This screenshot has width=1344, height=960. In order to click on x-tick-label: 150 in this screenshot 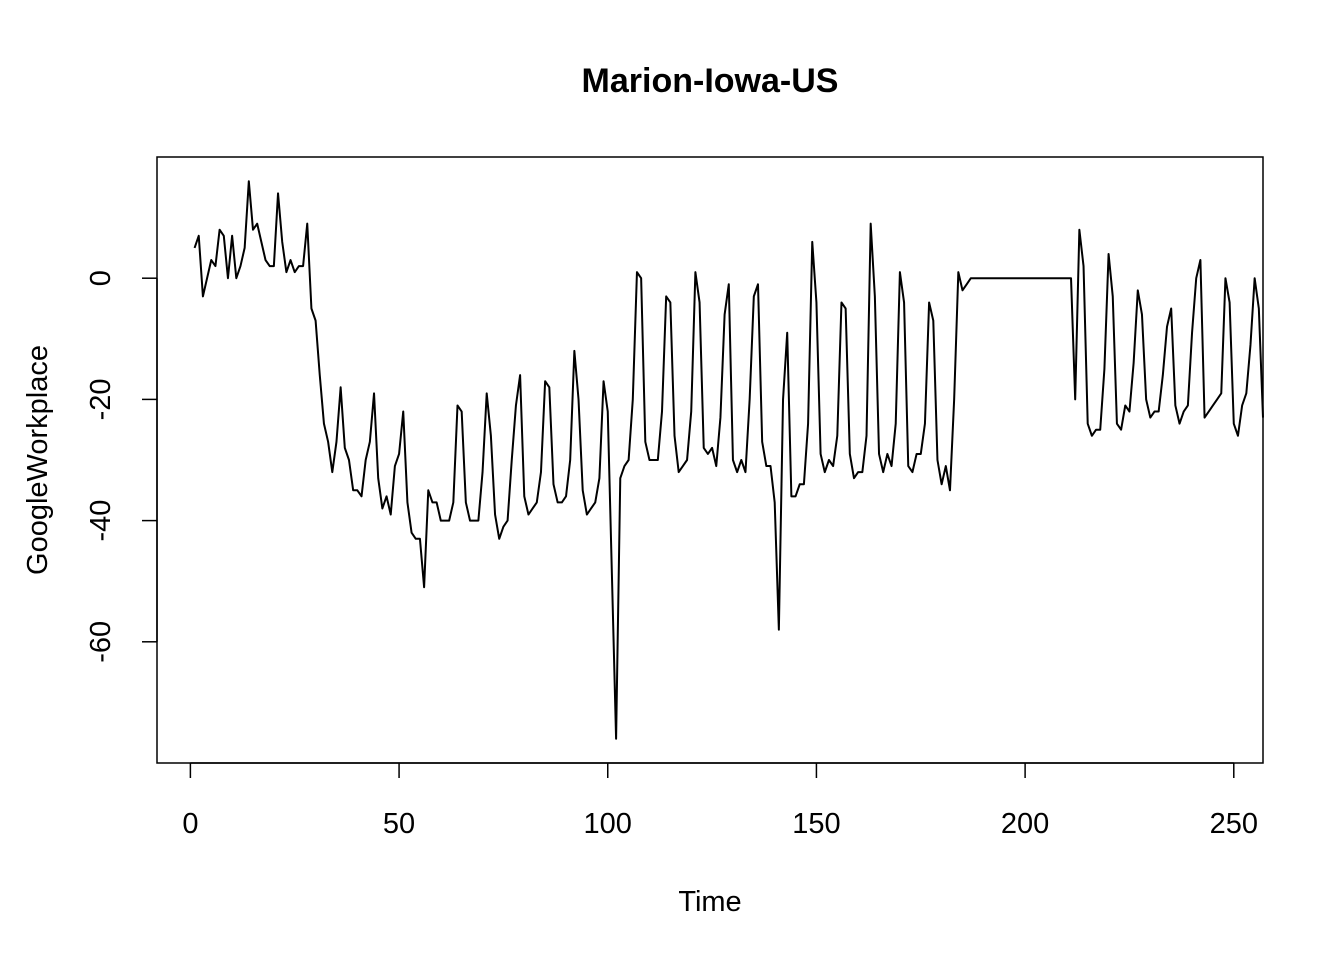, I will do `click(816, 824)`.